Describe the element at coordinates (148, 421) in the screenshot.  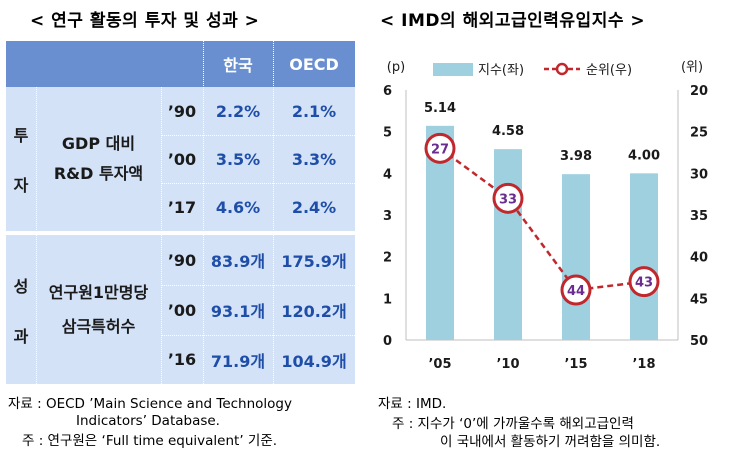
I see `left-source-cont: Indicators’ Database.` at that location.